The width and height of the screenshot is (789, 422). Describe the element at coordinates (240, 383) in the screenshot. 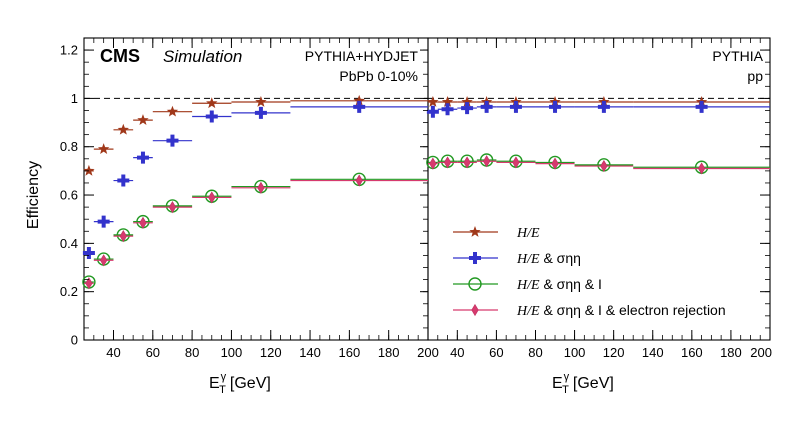

I see `x-axis-title-pbpb: Eγ T [GeV]` at that location.